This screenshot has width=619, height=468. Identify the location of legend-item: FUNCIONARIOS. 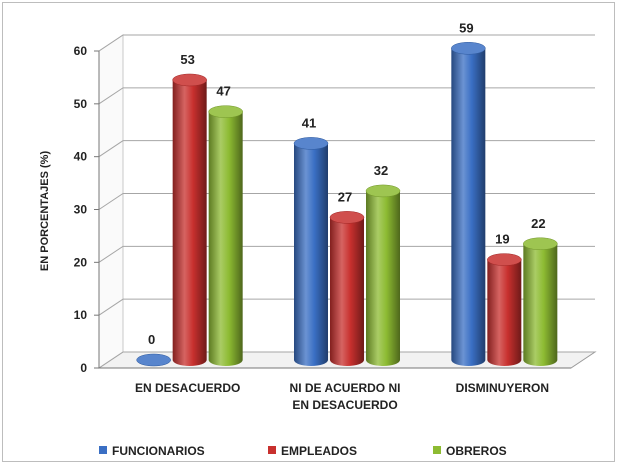
(152, 451).